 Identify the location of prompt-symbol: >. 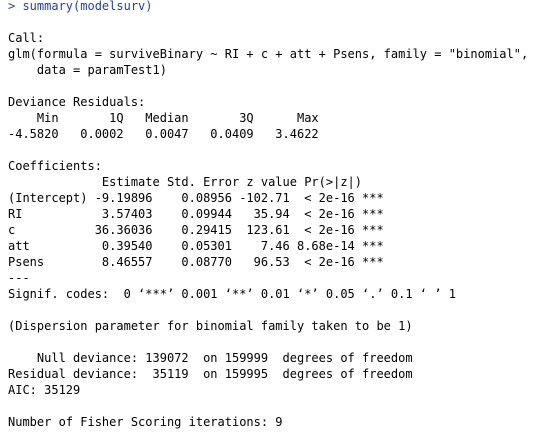
(15, 6).